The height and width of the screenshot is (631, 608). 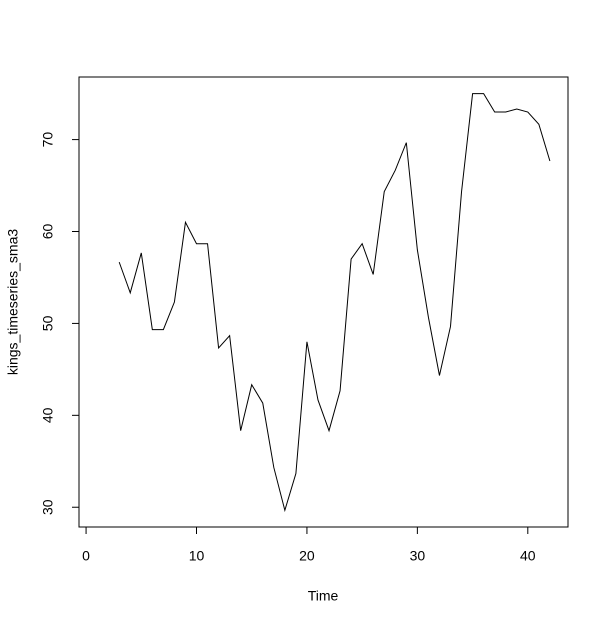 What do you see at coordinates (48, 507) in the screenshot?
I see `y-tick-label: 30` at bounding box center [48, 507].